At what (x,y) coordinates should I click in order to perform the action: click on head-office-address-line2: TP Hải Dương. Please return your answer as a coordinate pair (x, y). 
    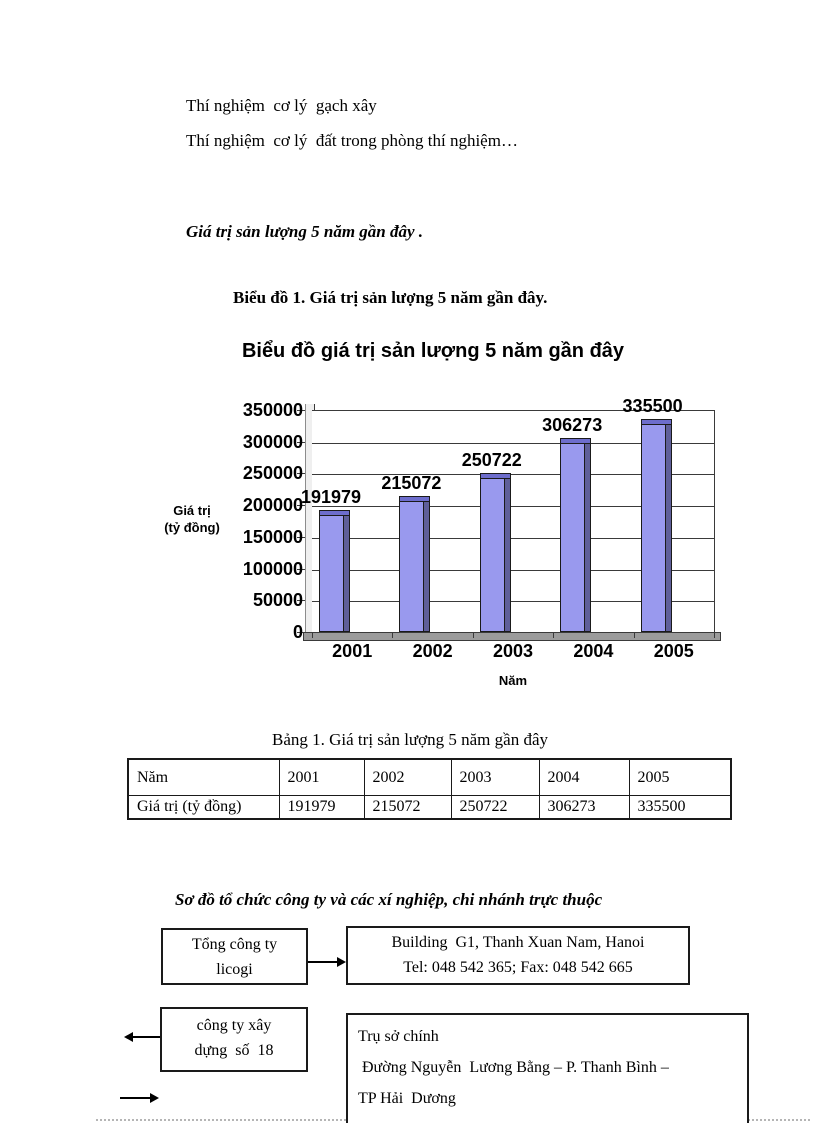
    Looking at the image, I should click on (407, 1098).